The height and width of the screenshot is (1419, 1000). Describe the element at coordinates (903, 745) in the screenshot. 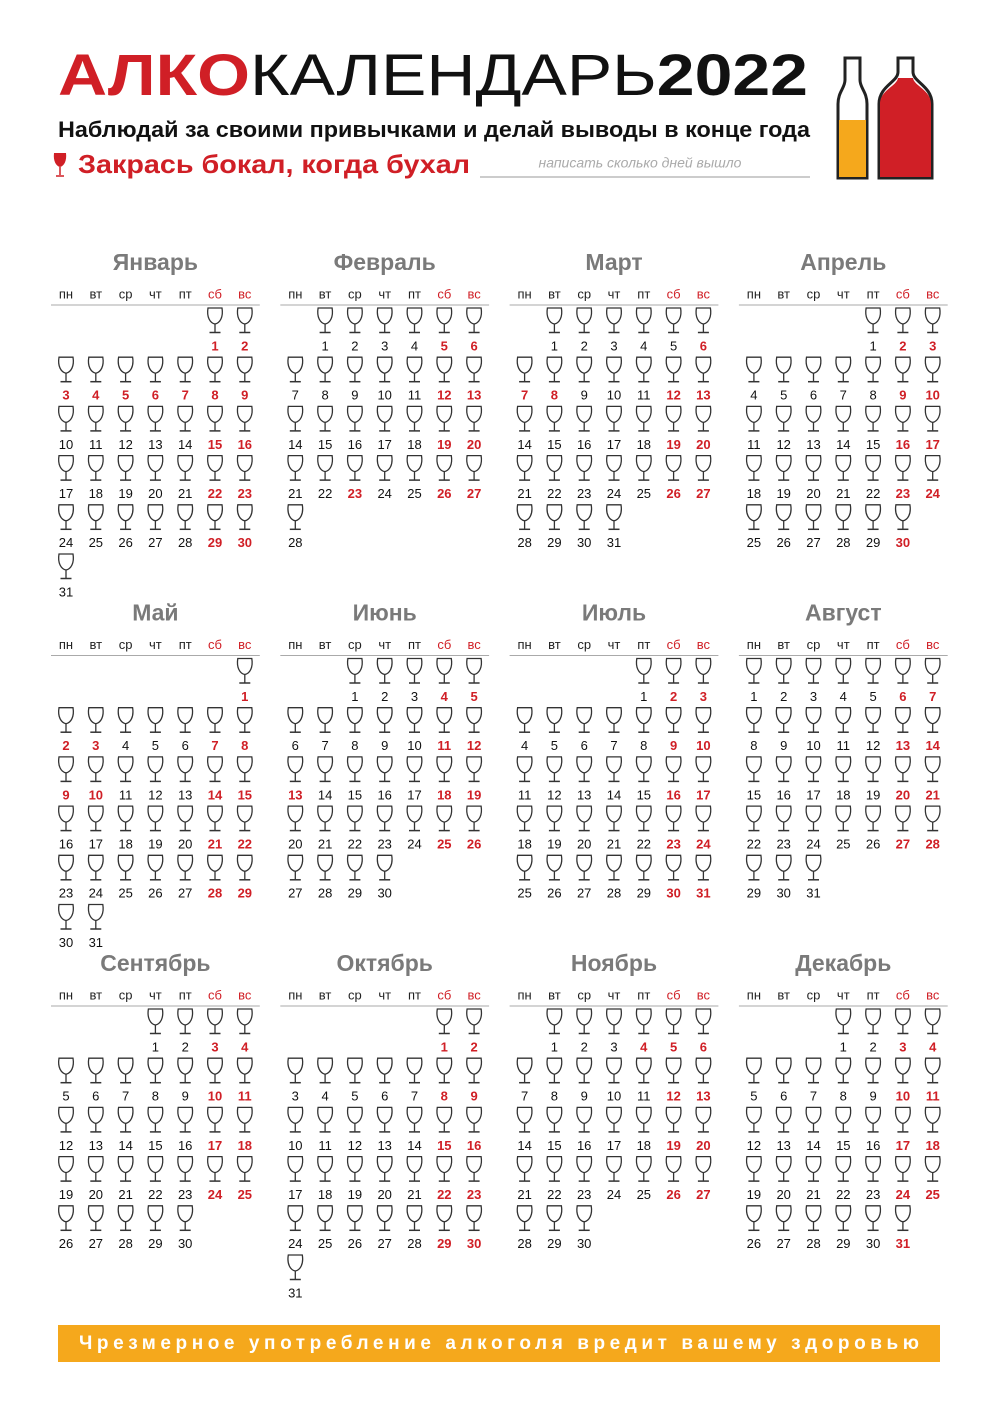

I see `day-number: 13` at that location.